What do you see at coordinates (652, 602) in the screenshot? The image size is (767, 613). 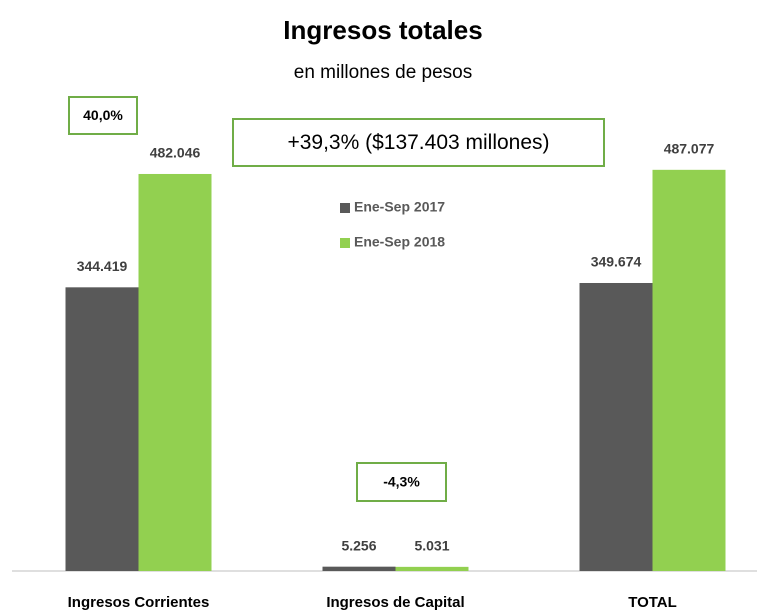 I see `x-tick-label: TOTAL` at bounding box center [652, 602].